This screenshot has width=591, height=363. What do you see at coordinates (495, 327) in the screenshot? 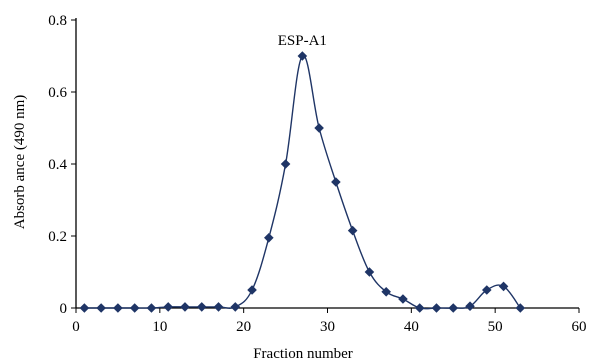
I see `x-tick-label: 50` at bounding box center [495, 327].